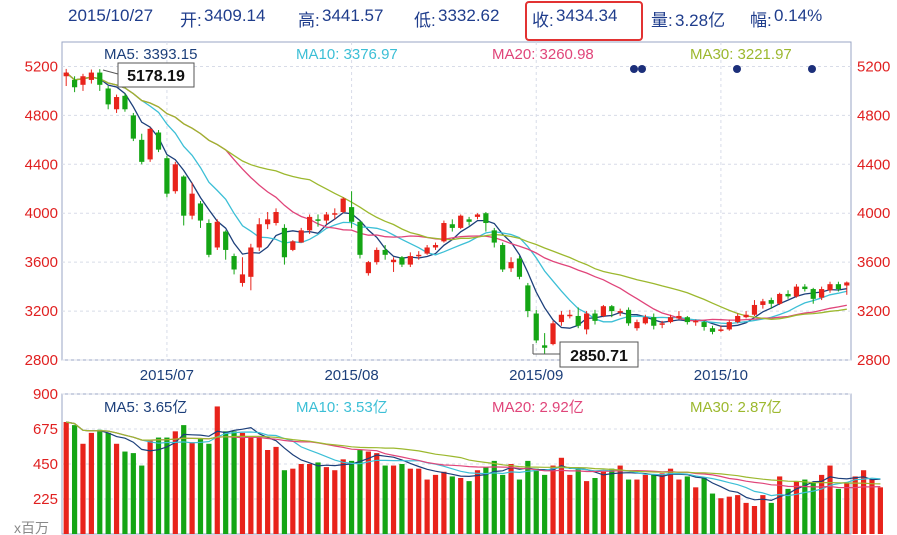  I want to click on price-x-axis: 2015/07 2015/08 2015/09 2015/10, so click(444, 375).